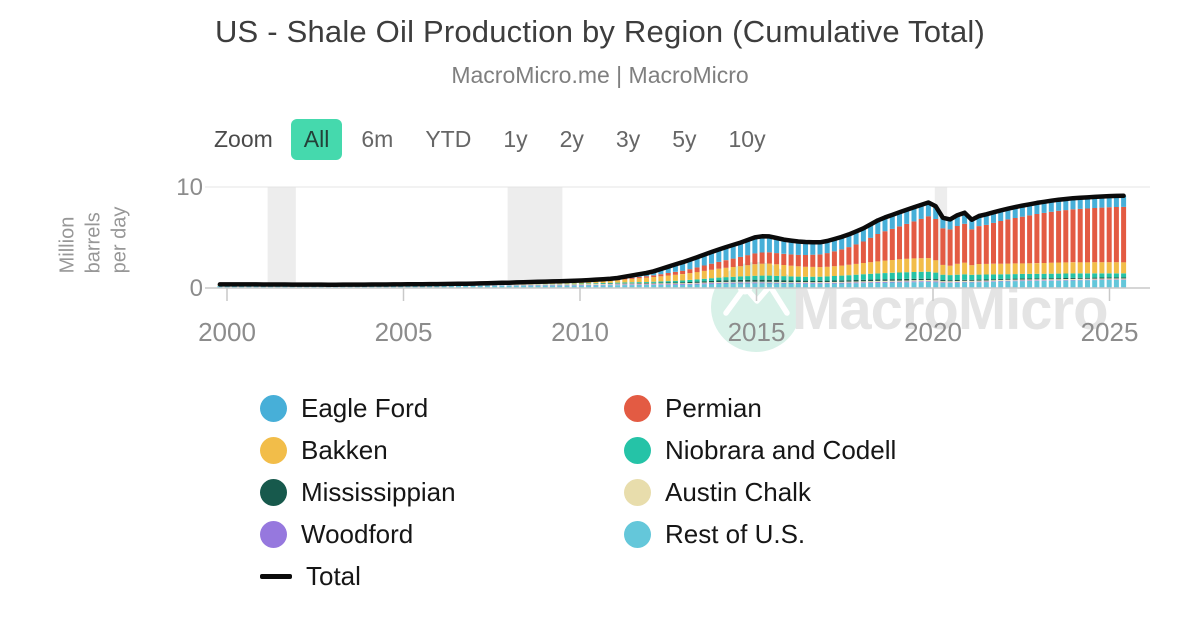 This screenshot has height=630, width=1200. Describe the element at coordinates (738, 491) in the screenshot. I see `legend-item-label: Austin Chalk` at that location.